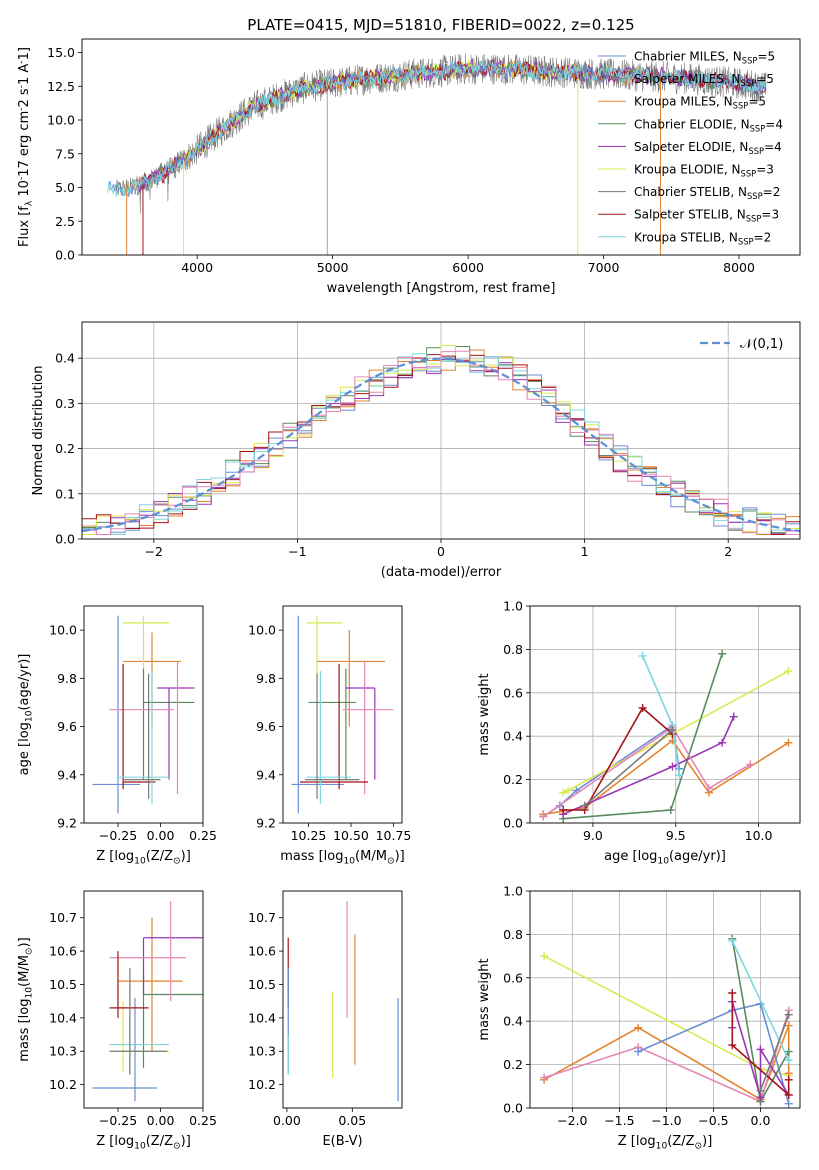  Describe the element at coordinates (24, 97) in the screenshot. I see `text-run: 2 s` at that location.